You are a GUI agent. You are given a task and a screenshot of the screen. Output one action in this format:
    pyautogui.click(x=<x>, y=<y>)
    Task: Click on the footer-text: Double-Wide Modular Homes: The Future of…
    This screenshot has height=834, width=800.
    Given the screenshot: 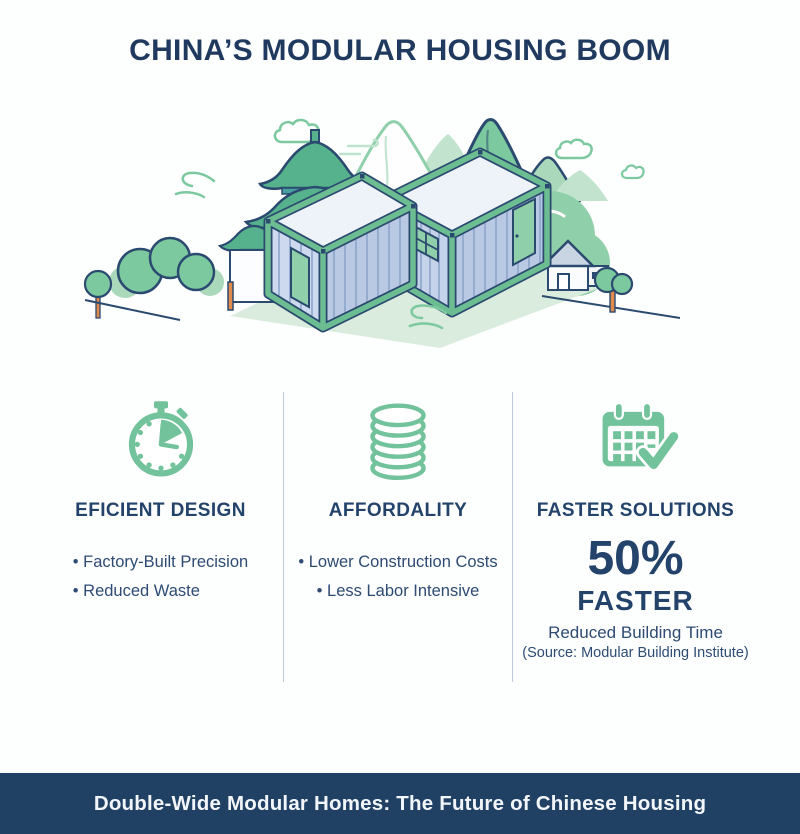 What is the action you would take?
    pyautogui.click(x=400, y=803)
    